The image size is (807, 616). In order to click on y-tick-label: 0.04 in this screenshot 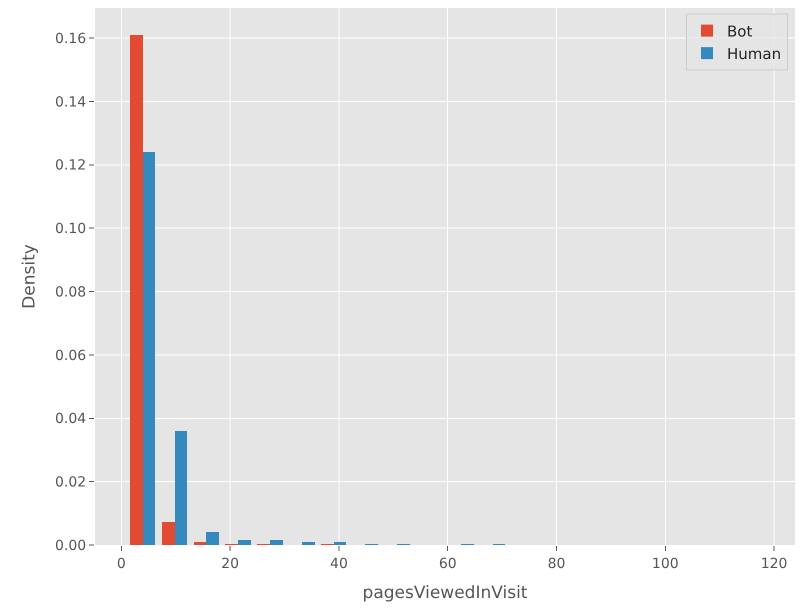, I will do `click(70, 419)`.